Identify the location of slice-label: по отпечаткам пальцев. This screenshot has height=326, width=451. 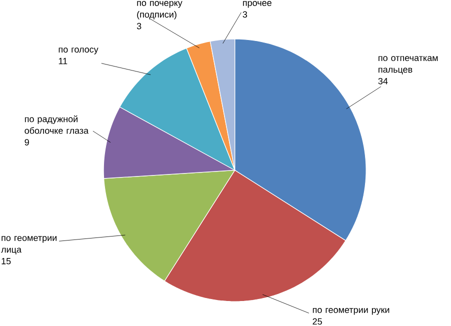
(408, 65).